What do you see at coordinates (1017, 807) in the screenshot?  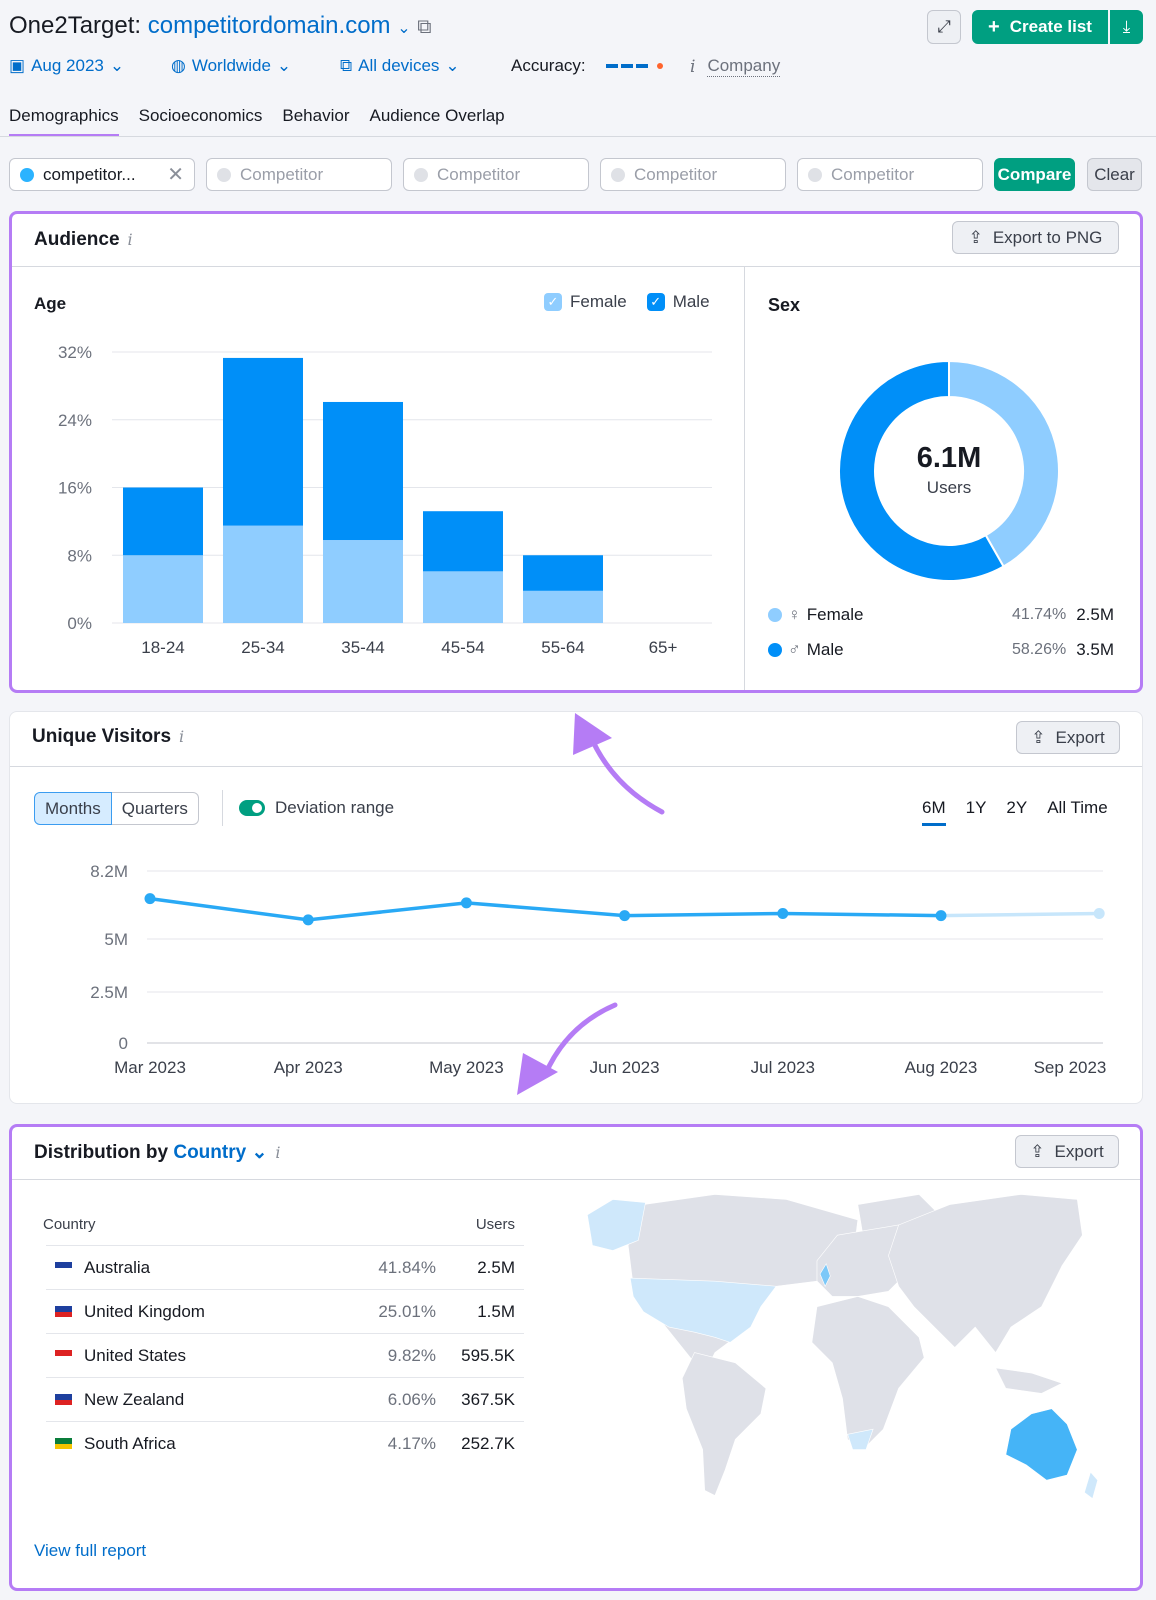 I see `range-2y: 2Y` at bounding box center [1017, 807].